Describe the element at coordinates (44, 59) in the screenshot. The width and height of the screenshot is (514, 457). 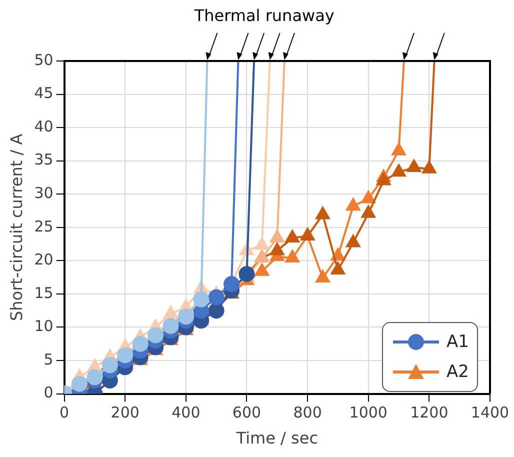
I see `y-tick-label: 50` at that location.